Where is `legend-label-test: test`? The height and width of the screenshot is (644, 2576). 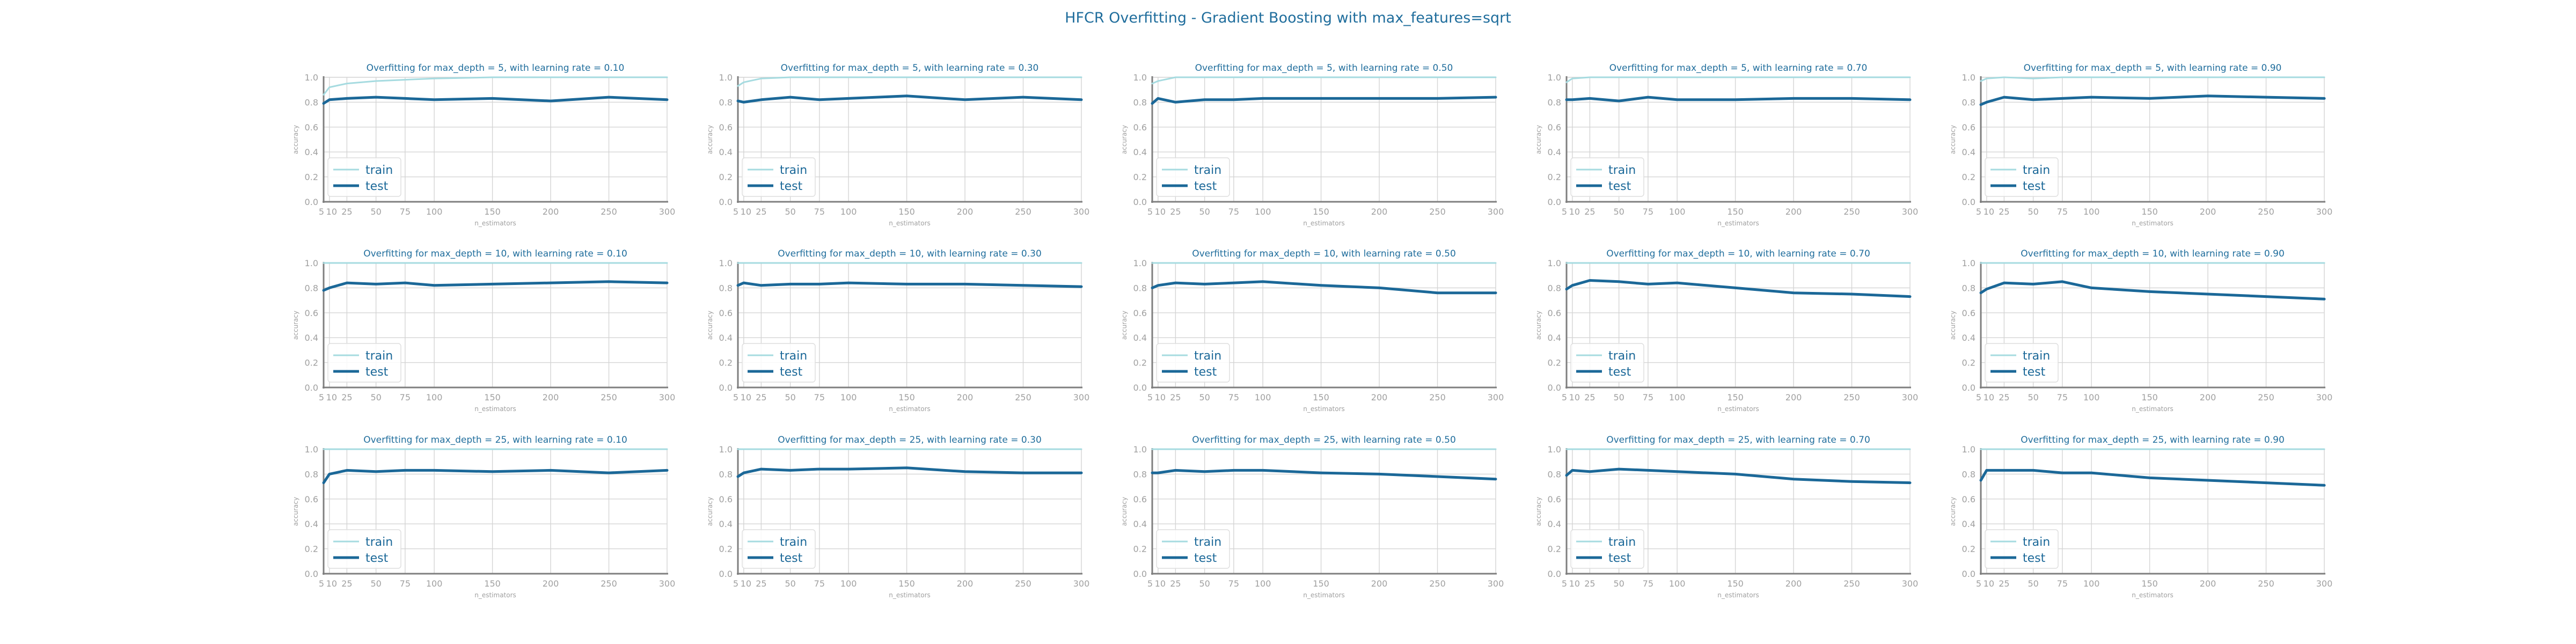 legend-label-test: test is located at coordinates (377, 186).